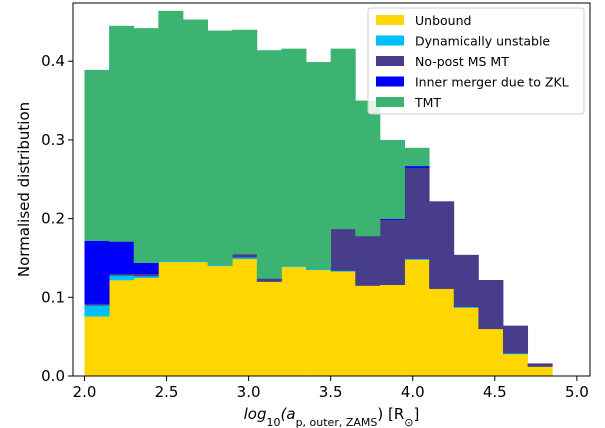 The image size is (605, 428). Describe the element at coordinates (492, 82) in the screenshot. I see `legend-label: Inner merger due to ZKL` at that location.